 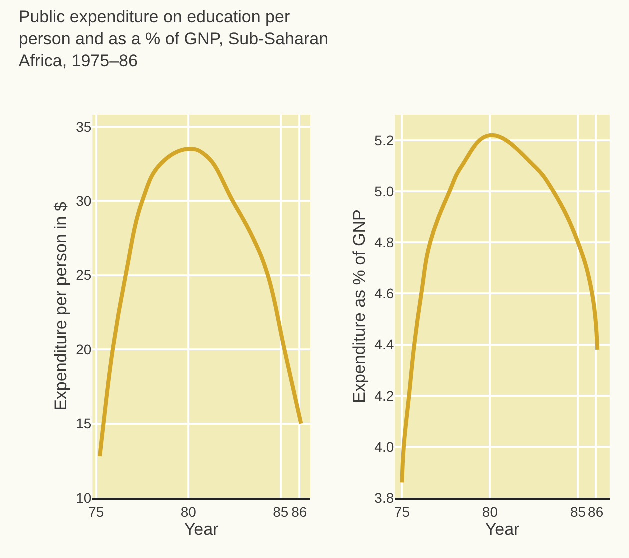 I want to click on y-axis-title: Expenditure per person in $, so click(x=61, y=306).